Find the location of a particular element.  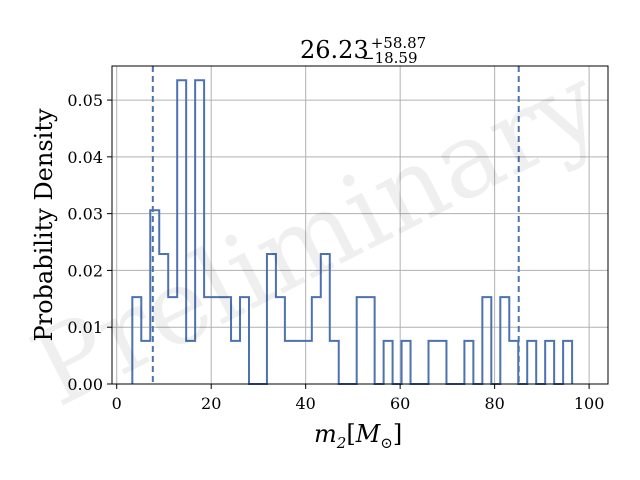

y-tick-label: 0.05 is located at coordinates (85, 100).